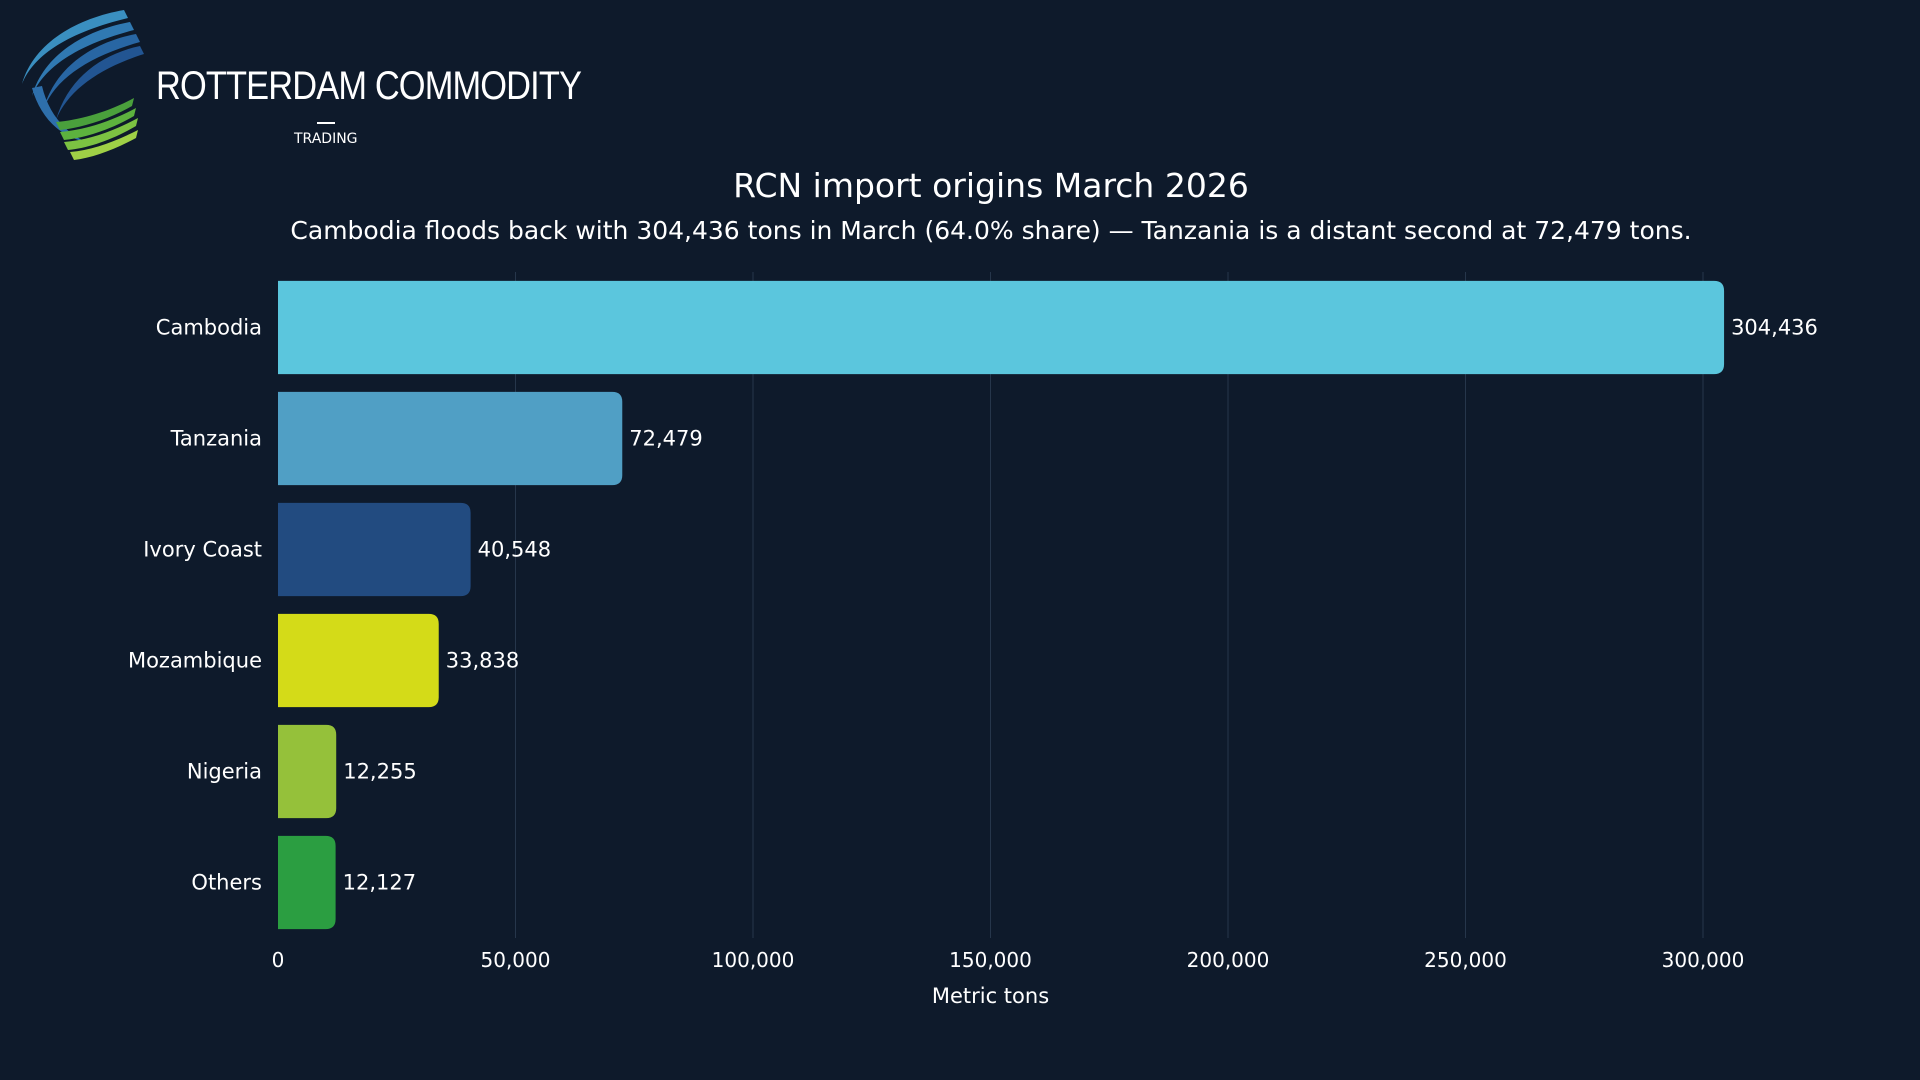 This screenshot has height=1080, width=1920. Describe the element at coordinates (224, 772) in the screenshot. I see `category-label-4: Nigeria` at that location.